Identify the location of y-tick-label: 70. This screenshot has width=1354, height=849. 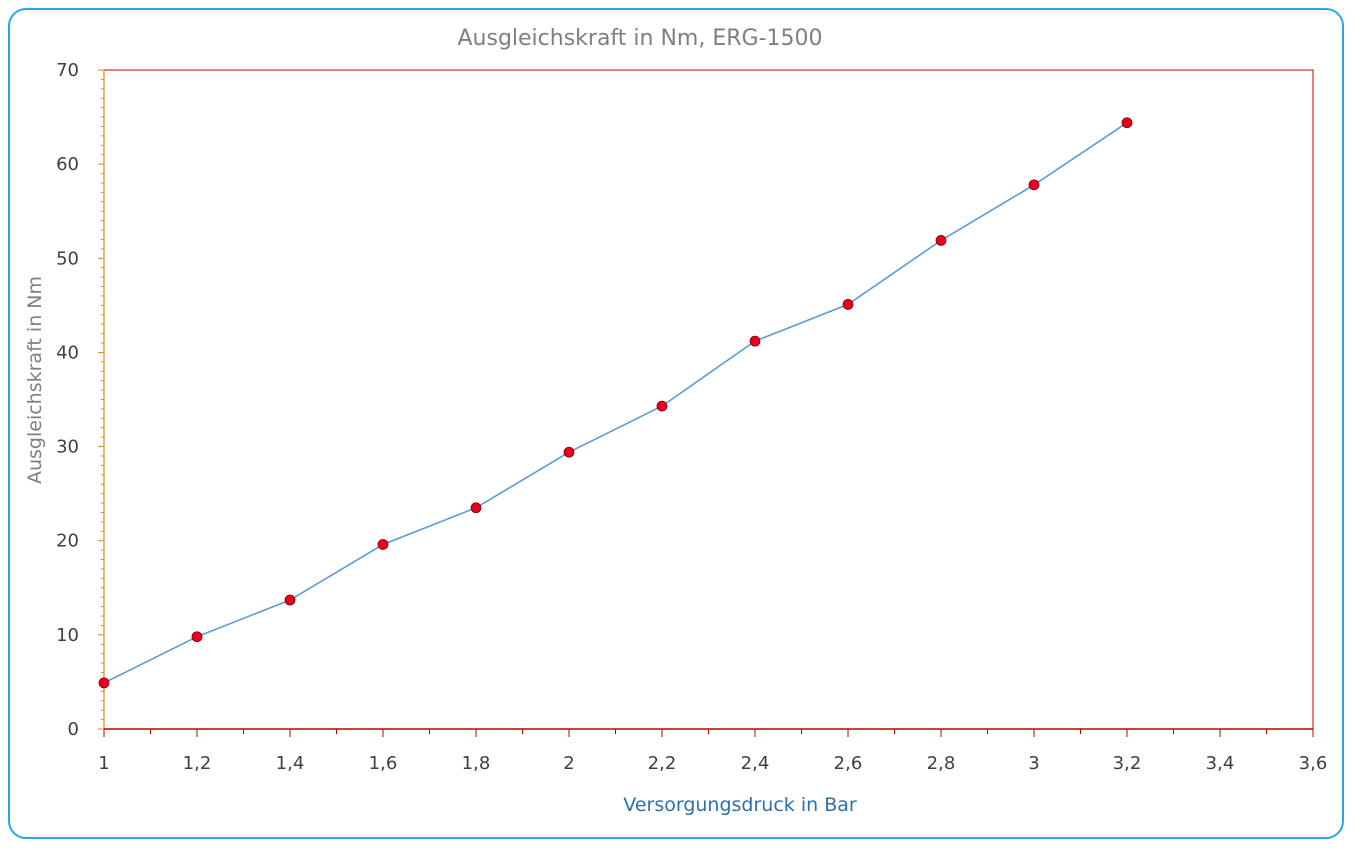
(67, 70).